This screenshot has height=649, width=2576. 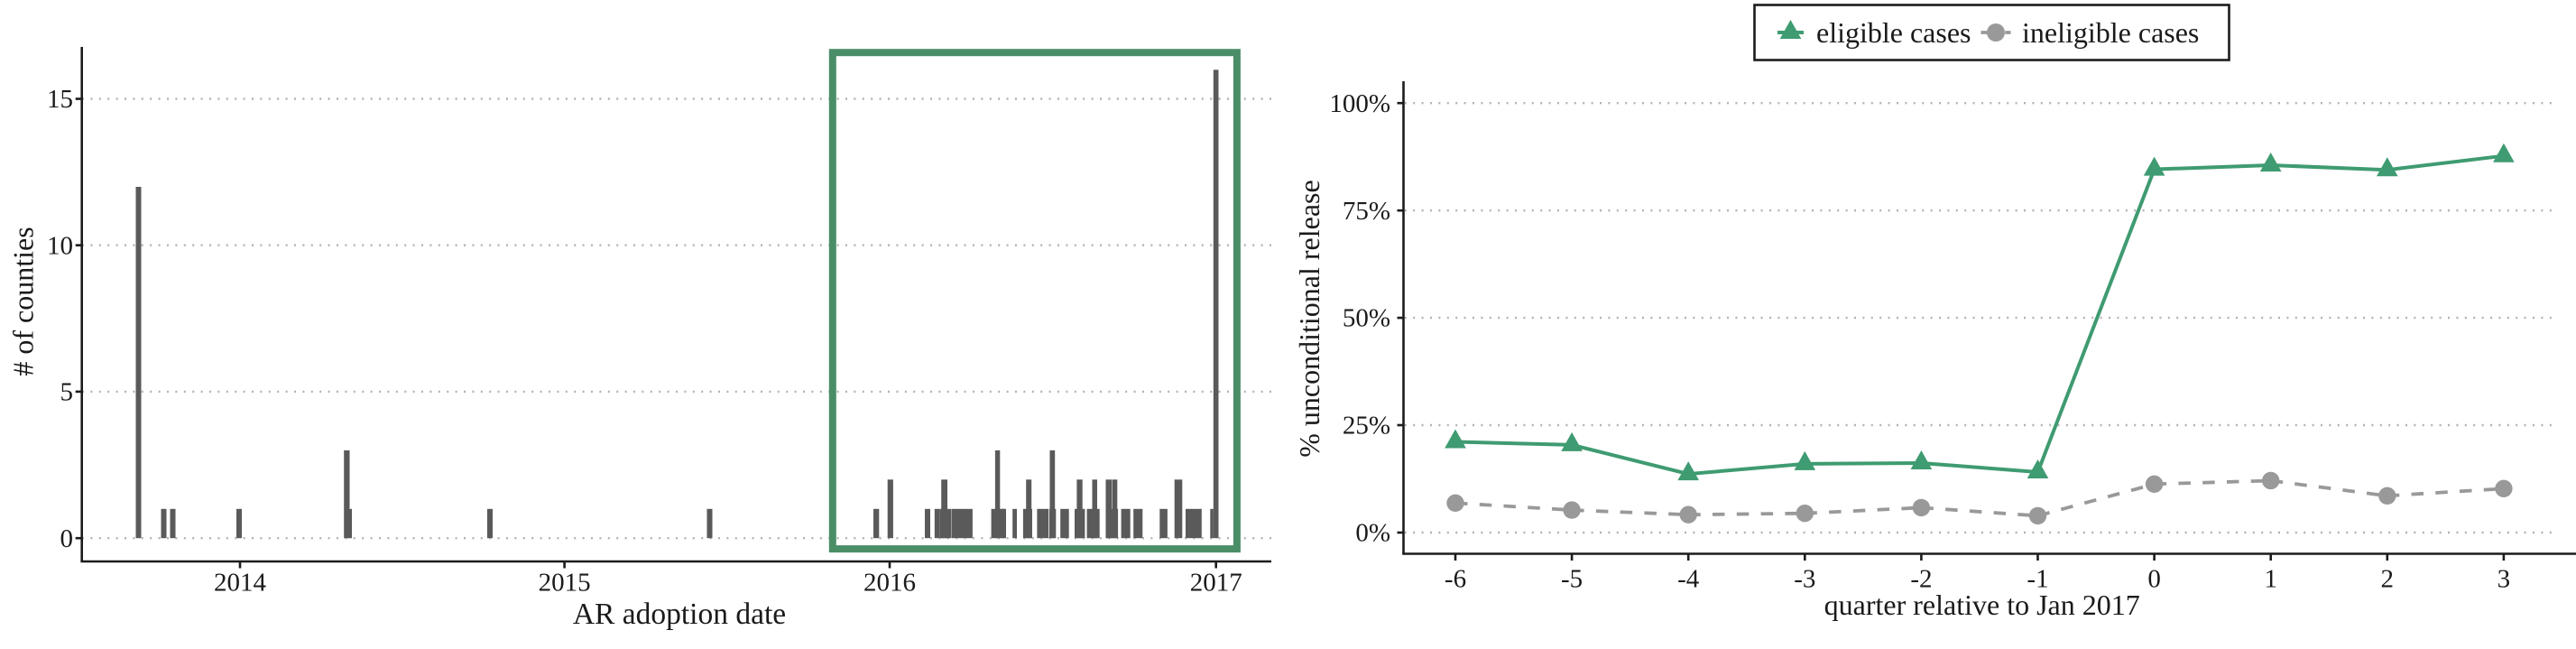 What do you see at coordinates (1366, 426) in the screenshot?
I see `svg-text: 25%` at bounding box center [1366, 426].